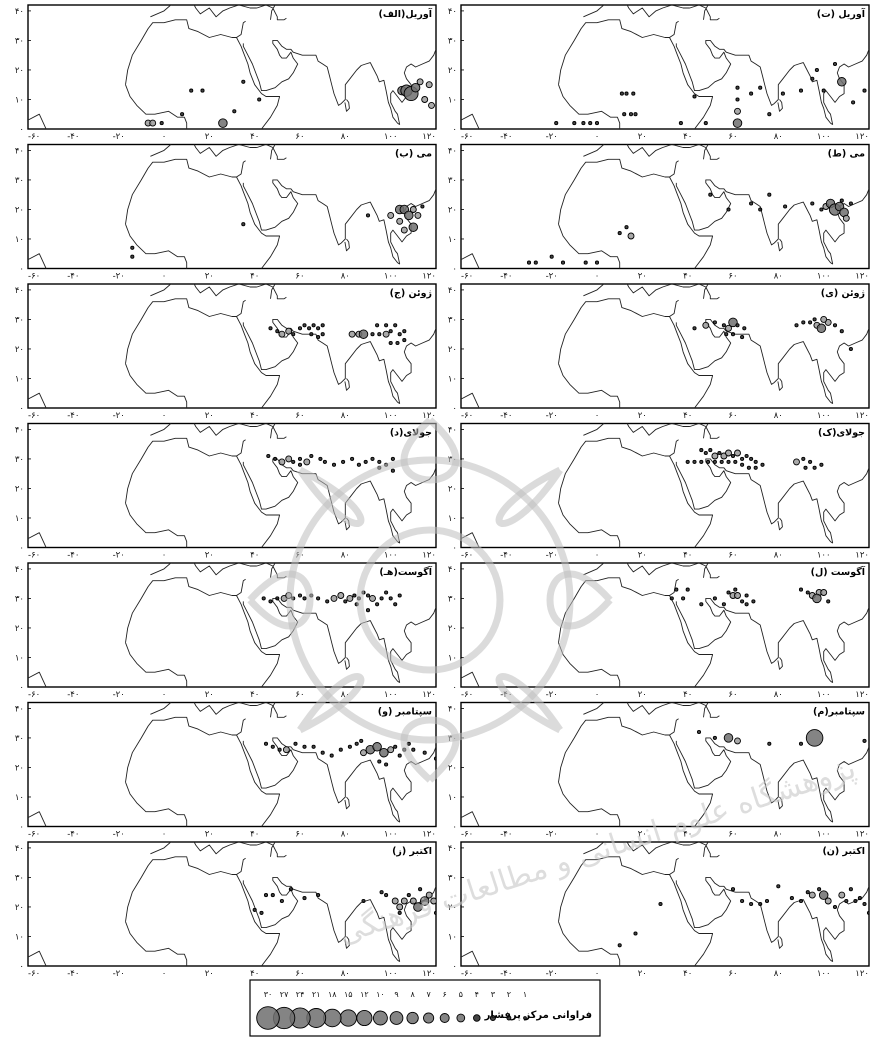  I want to click on legend-number: ۱, so click(525, 994).